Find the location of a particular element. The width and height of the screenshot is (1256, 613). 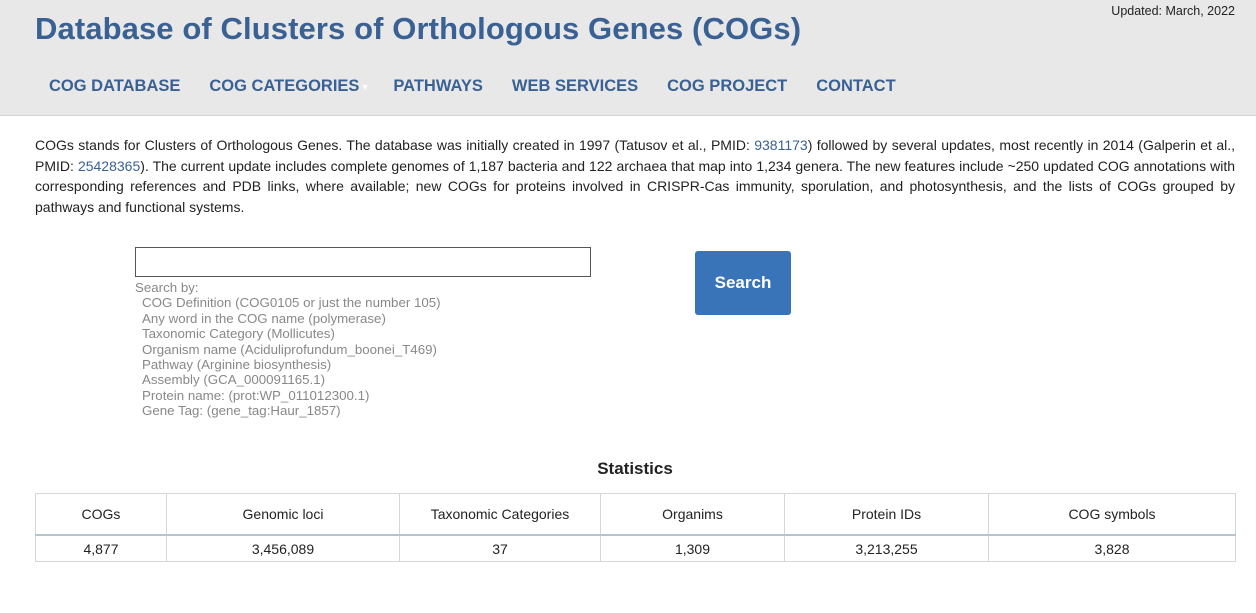

nav-label: COG PROJECT is located at coordinates (727, 86).